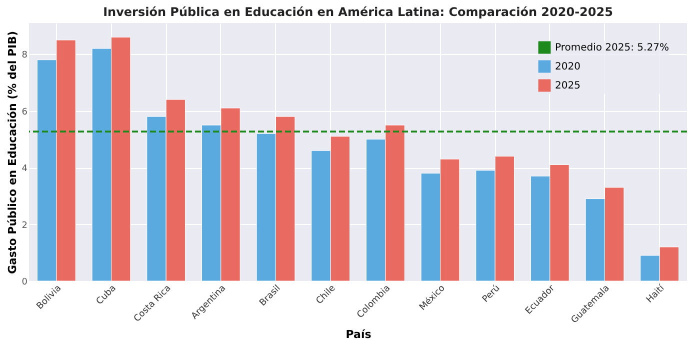  What do you see at coordinates (612, 48) in the screenshot?
I see `legend-label: Promedio 2025: 5.27%` at bounding box center [612, 48].